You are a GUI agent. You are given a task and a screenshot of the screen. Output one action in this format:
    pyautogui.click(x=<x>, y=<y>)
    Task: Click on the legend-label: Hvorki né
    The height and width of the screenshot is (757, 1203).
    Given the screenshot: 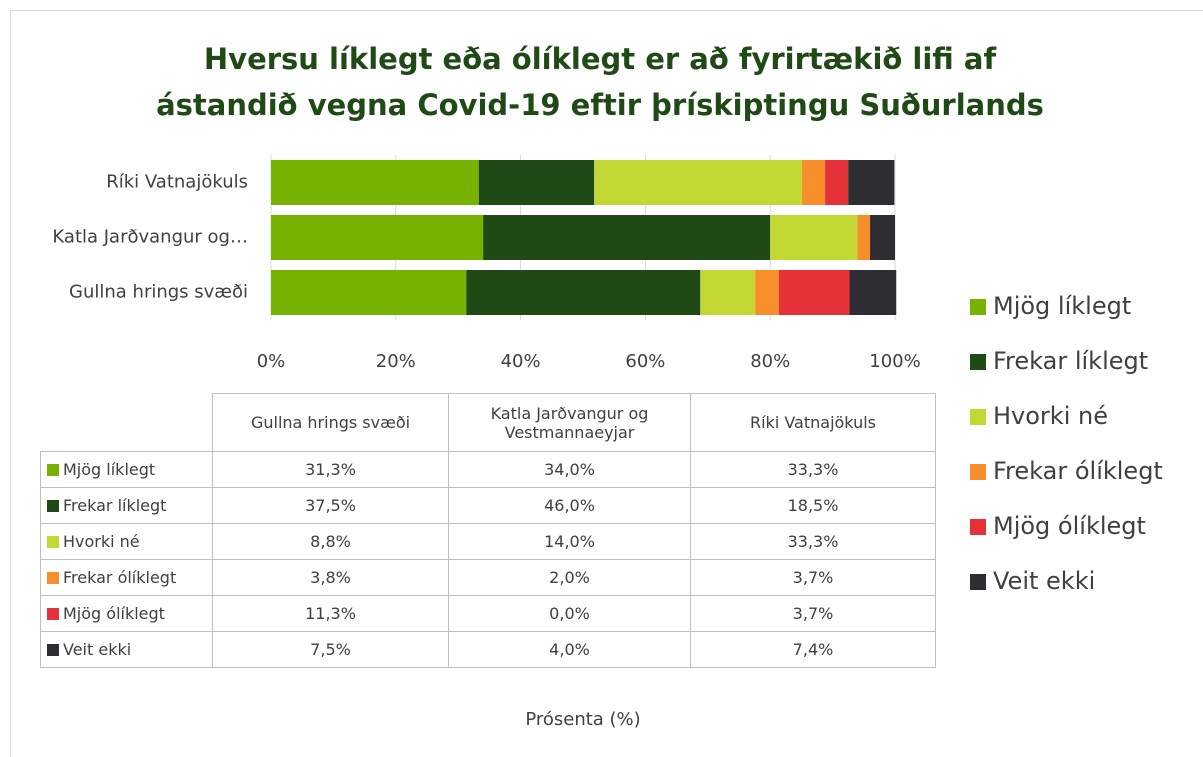 What is the action you would take?
    pyautogui.click(x=1050, y=416)
    